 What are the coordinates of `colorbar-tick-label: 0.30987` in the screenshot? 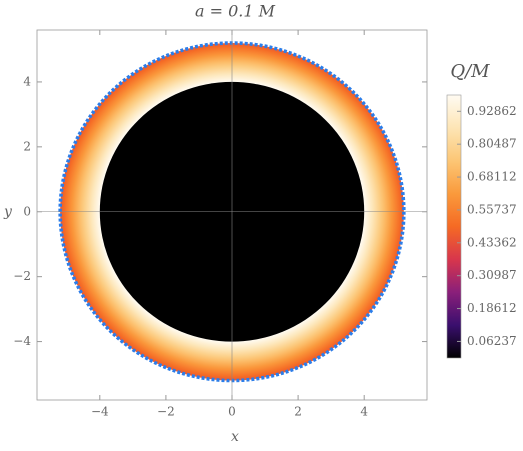 It's located at (492, 275).